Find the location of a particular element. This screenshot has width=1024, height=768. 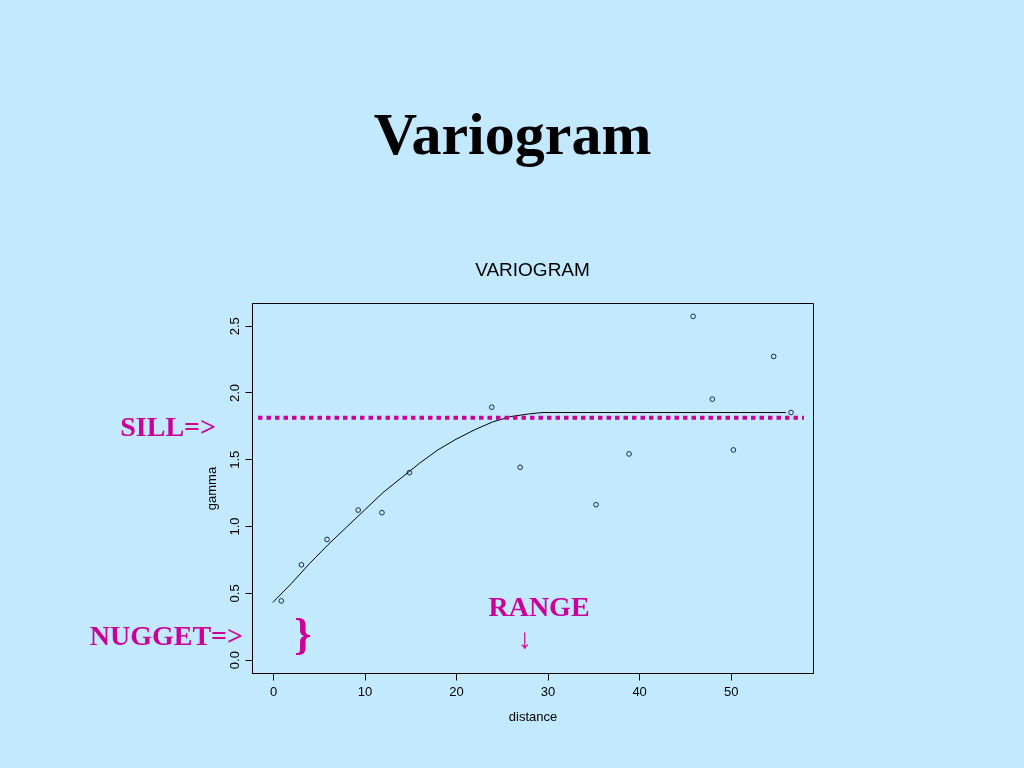

y-tick-label: 0.0 is located at coordinates (234, 660).